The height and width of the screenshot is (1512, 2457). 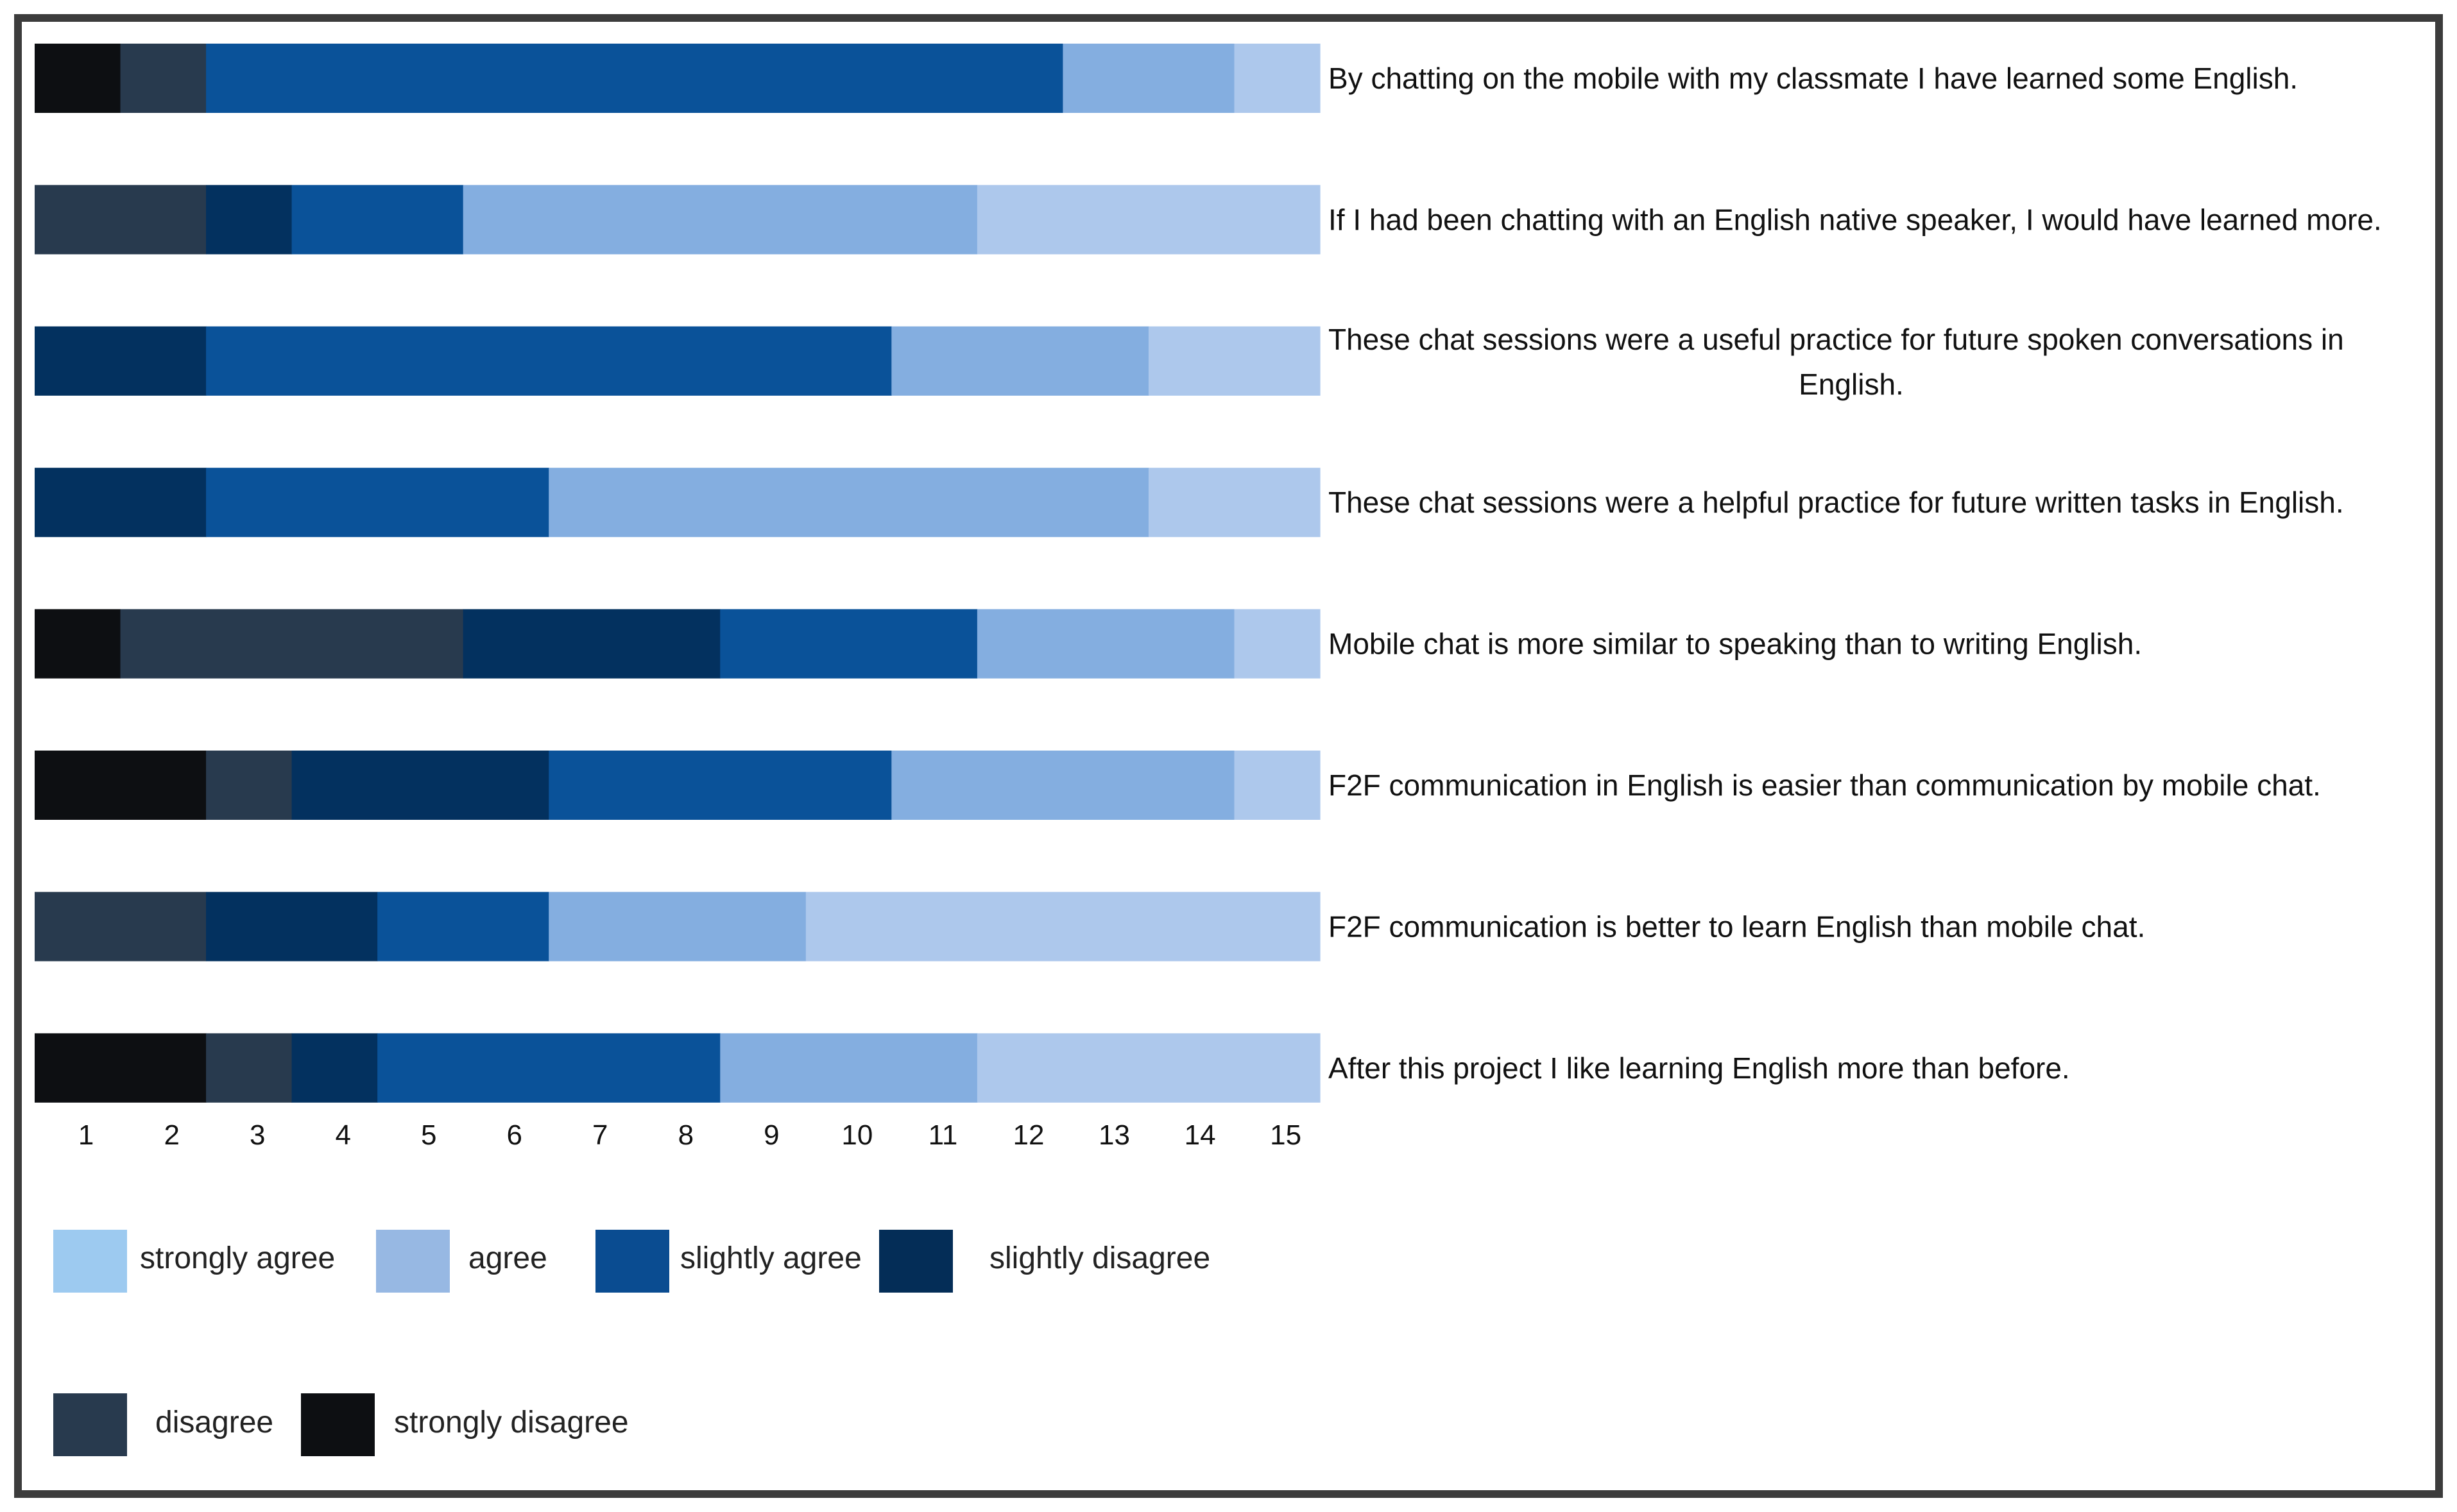 I want to click on legend-label: slightly agree, so click(x=771, y=1258).